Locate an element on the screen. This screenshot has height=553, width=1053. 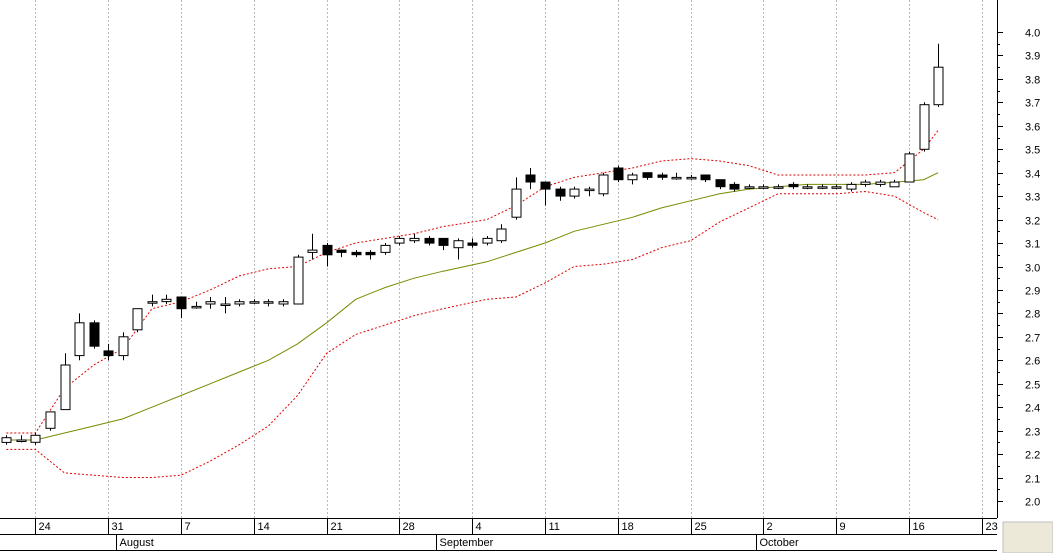
y-tick-label: 3.2 is located at coordinates (1032, 222).